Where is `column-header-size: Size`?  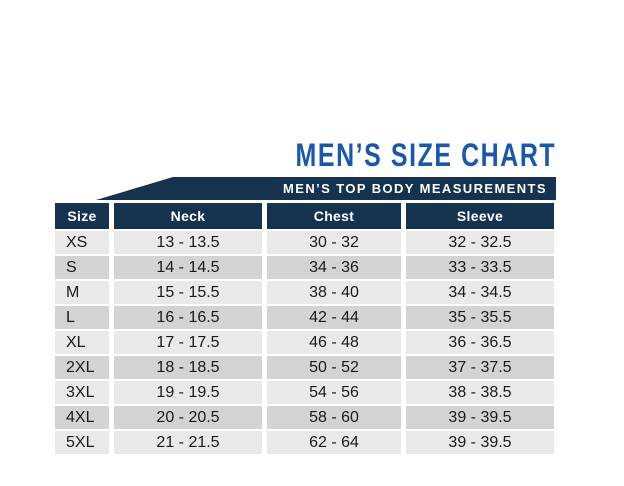
column-header-size: Size is located at coordinates (82, 216).